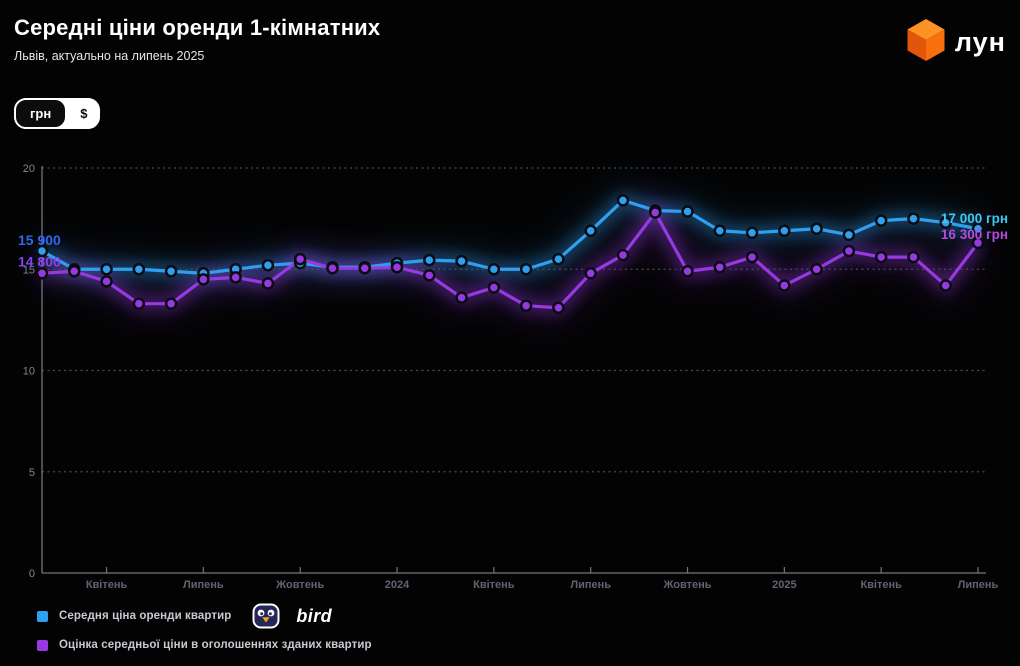  I want to click on y-tick-label: 20, so click(29, 169).